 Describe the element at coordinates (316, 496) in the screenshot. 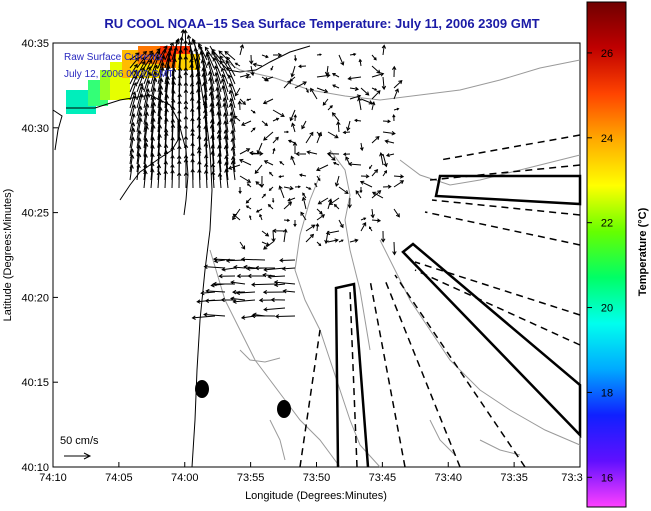

I see `x-axis-label: Longitude (Degrees:Minutes)` at that location.